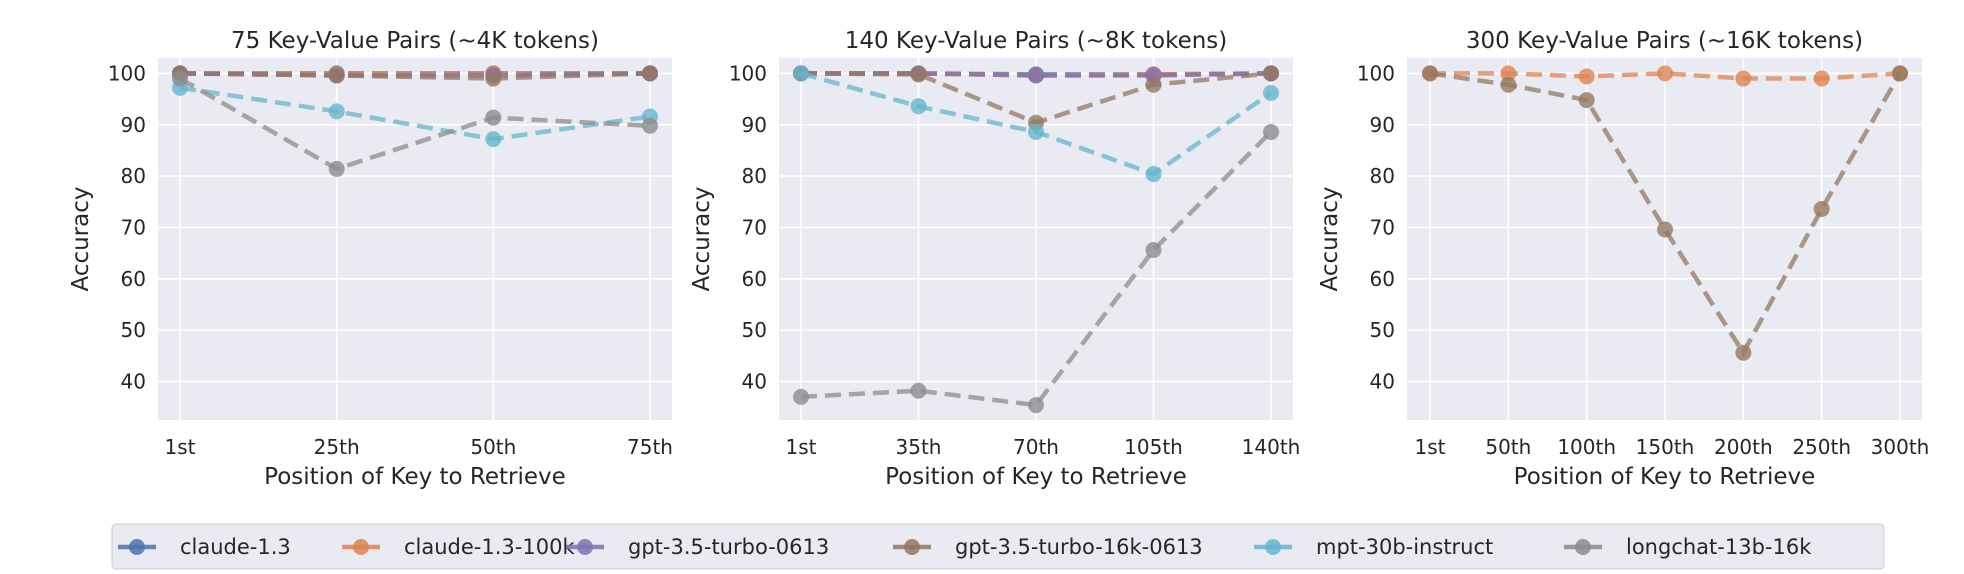 The width and height of the screenshot is (1964, 574). I want to click on legend-item-gpt-3-5-turbo-16k-0613: gpt-3.5-turbo-16k-0613, so click(1048, 547).